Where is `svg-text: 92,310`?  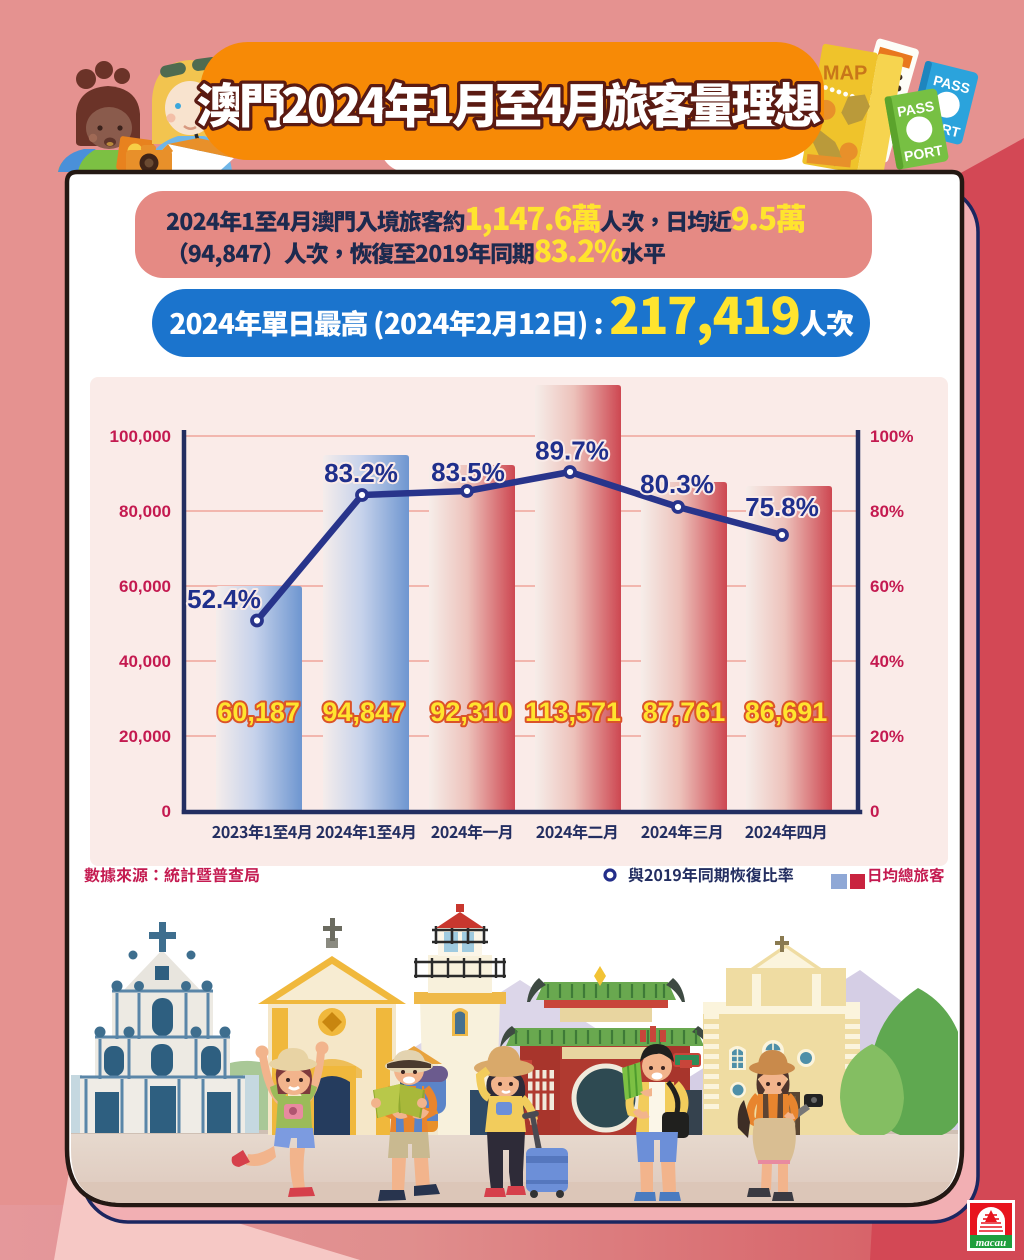
svg-text: 92,310 is located at coordinates (471, 712).